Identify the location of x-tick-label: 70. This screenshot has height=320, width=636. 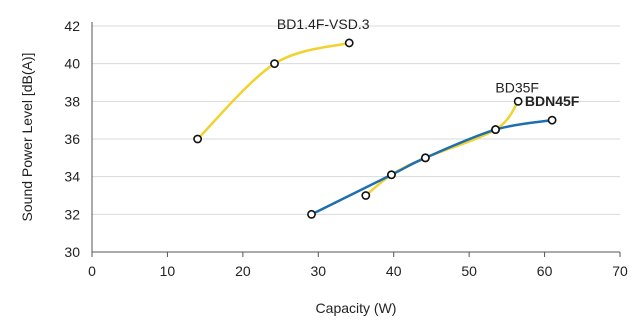
(620, 271).